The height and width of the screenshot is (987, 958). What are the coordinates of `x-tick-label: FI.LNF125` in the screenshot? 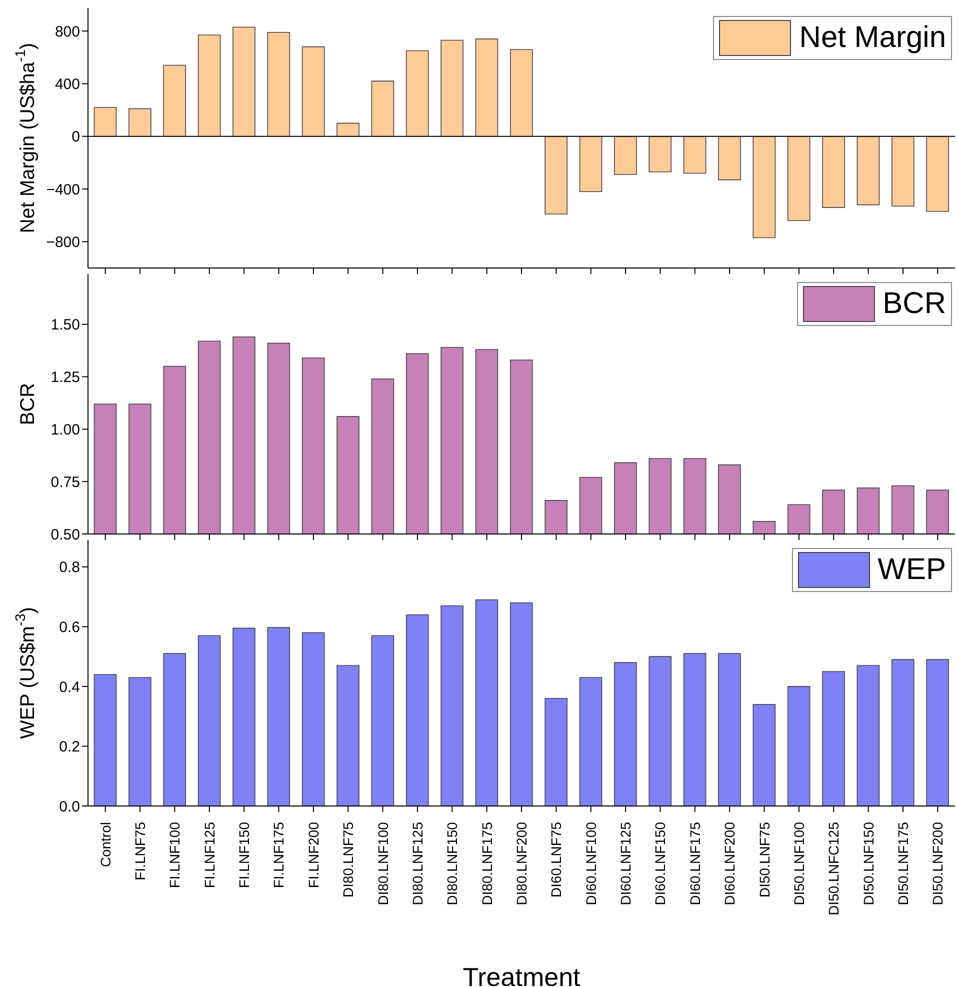 It's located at (209, 855).